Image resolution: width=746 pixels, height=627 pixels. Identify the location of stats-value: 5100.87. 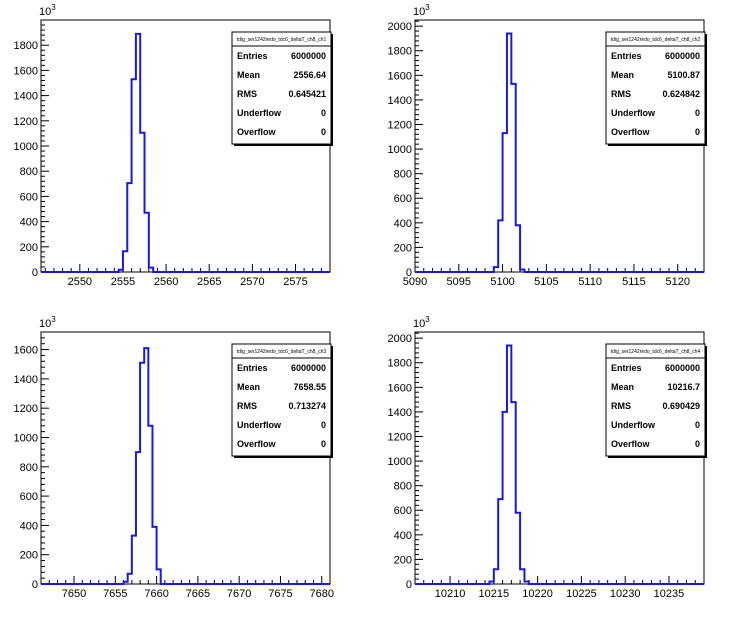
(683, 75).